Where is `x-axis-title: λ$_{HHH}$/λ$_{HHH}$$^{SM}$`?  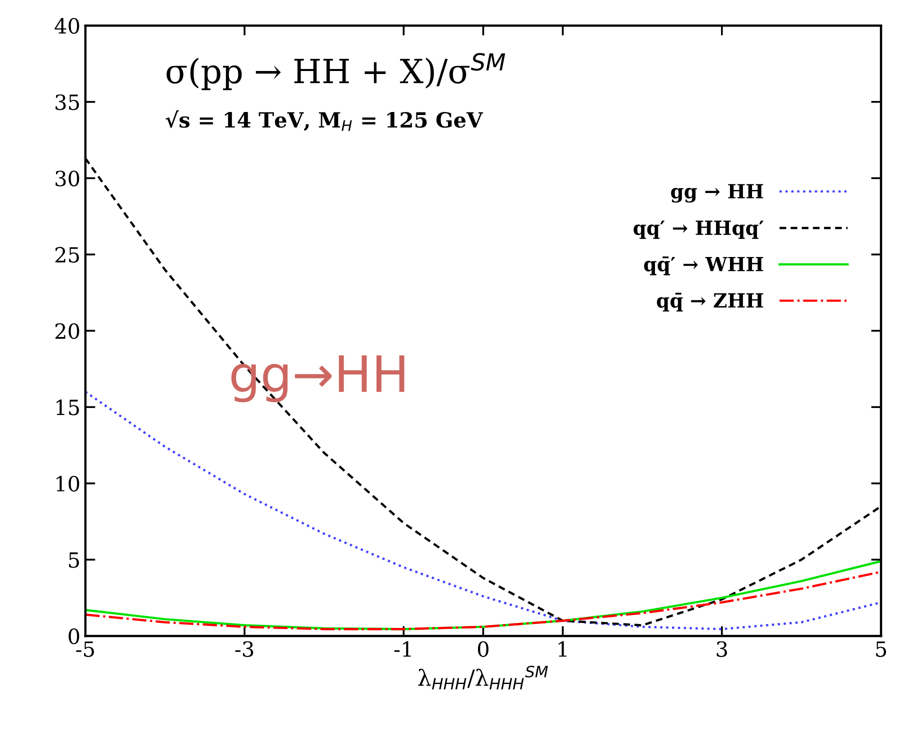 x-axis-title: λ$_{HHH}$/λ$_{HHH}$$^{SM}$ is located at coordinates (483, 678).